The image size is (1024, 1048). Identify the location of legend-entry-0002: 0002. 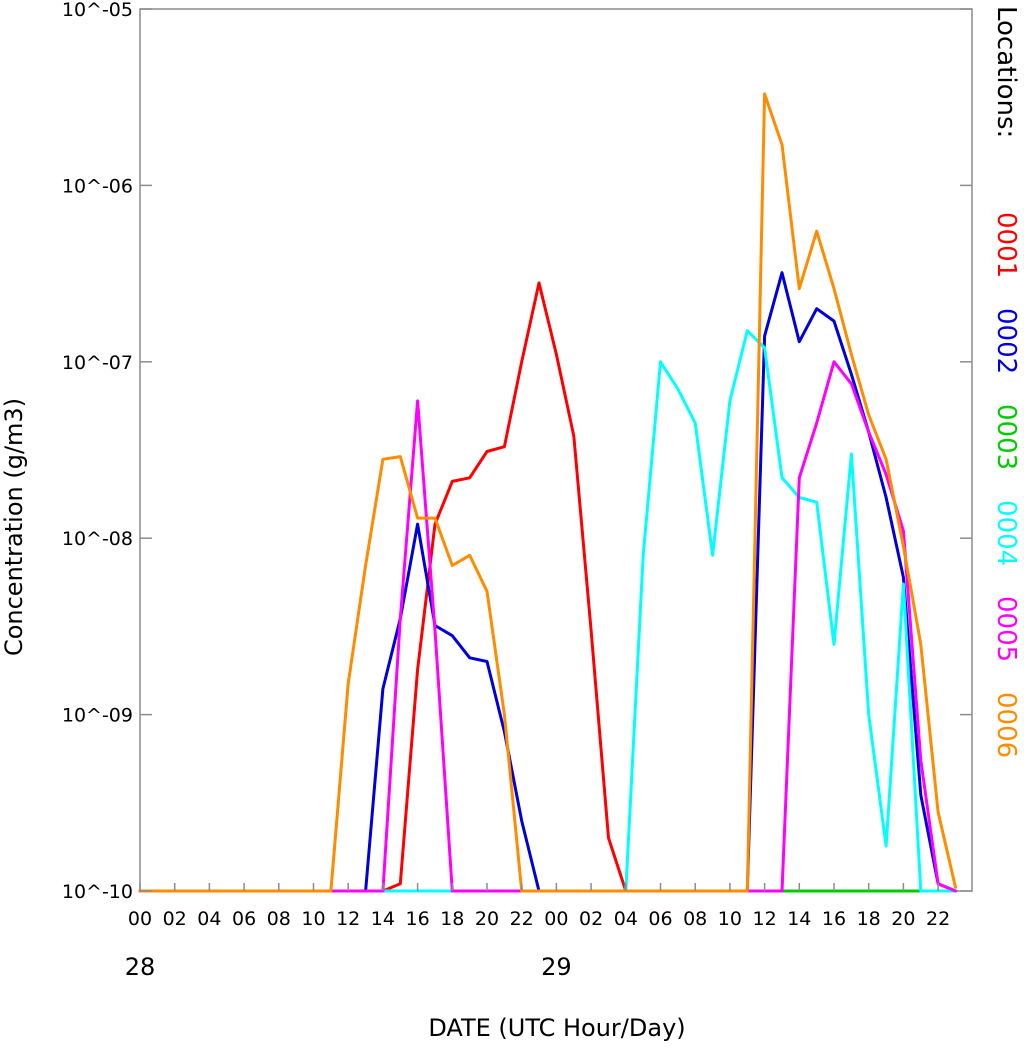
(1006, 341).